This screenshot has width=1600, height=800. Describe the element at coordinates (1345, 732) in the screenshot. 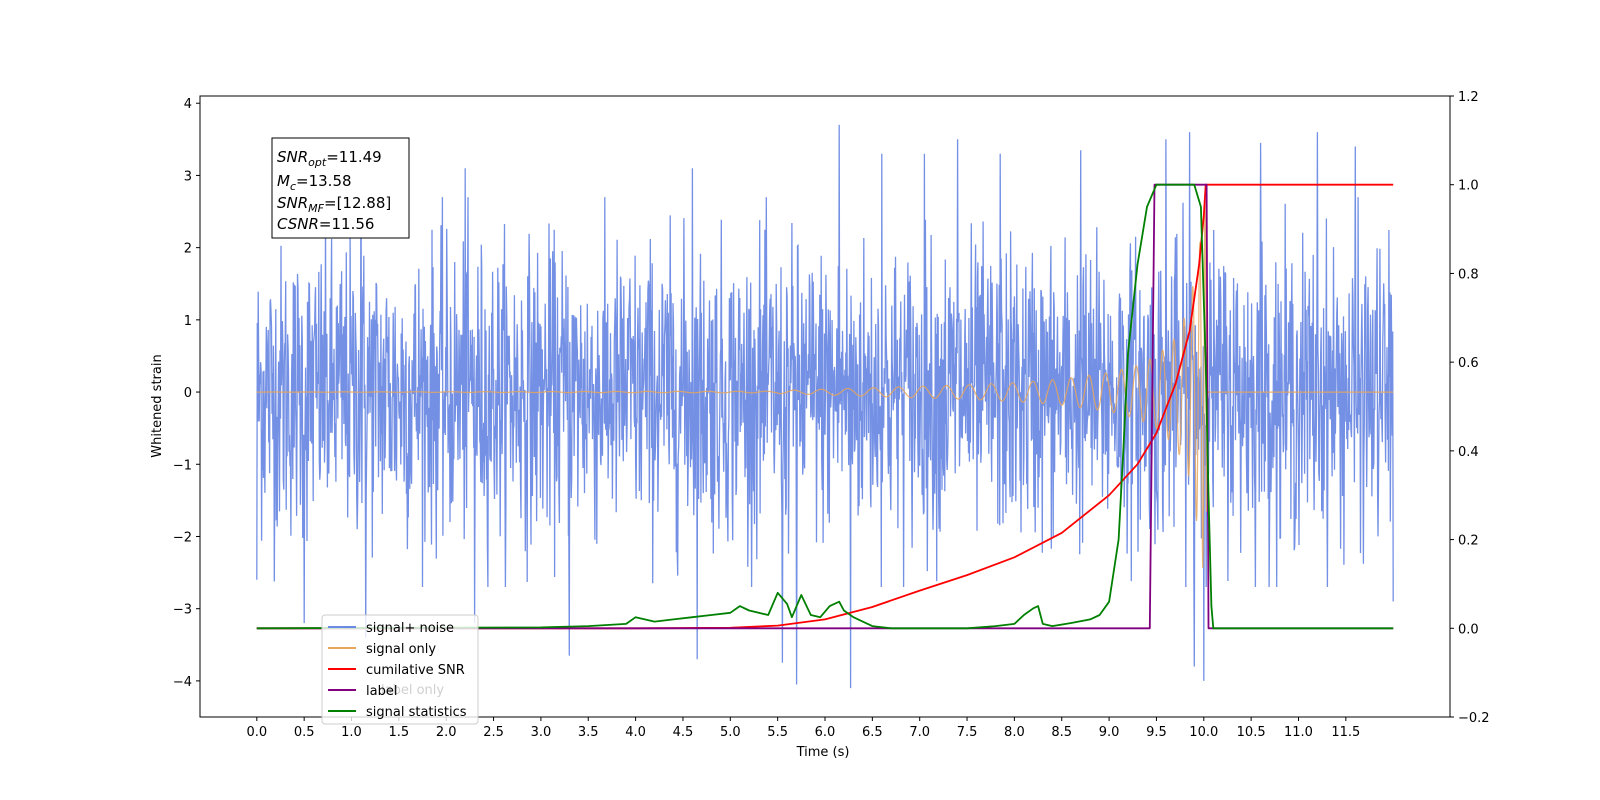

I see `x-tick-label: 11.5` at that location.